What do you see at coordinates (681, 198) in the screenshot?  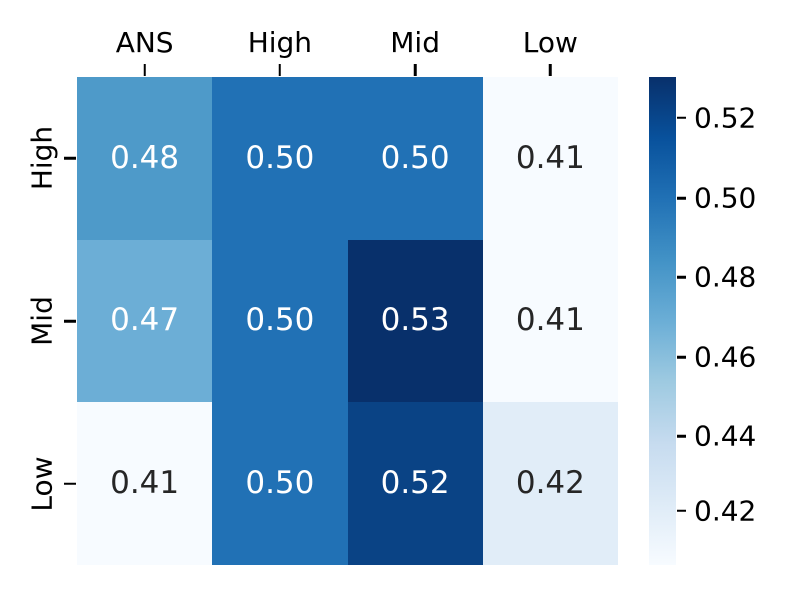 I see `colorbar-tick-0.50` at bounding box center [681, 198].